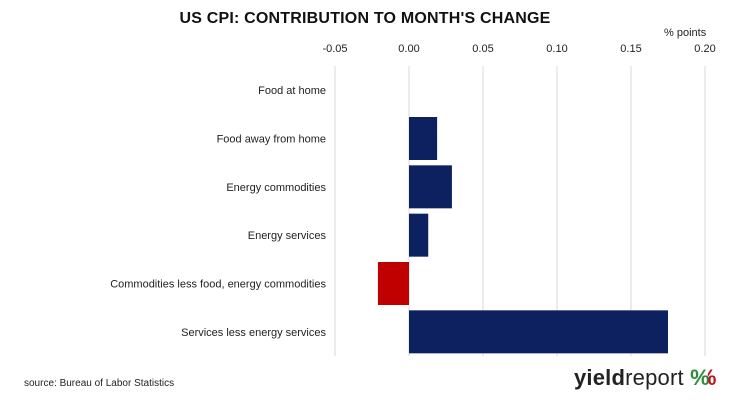 The height and width of the screenshot is (400, 730). I want to click on unit-label: % points, so click(685, 33).